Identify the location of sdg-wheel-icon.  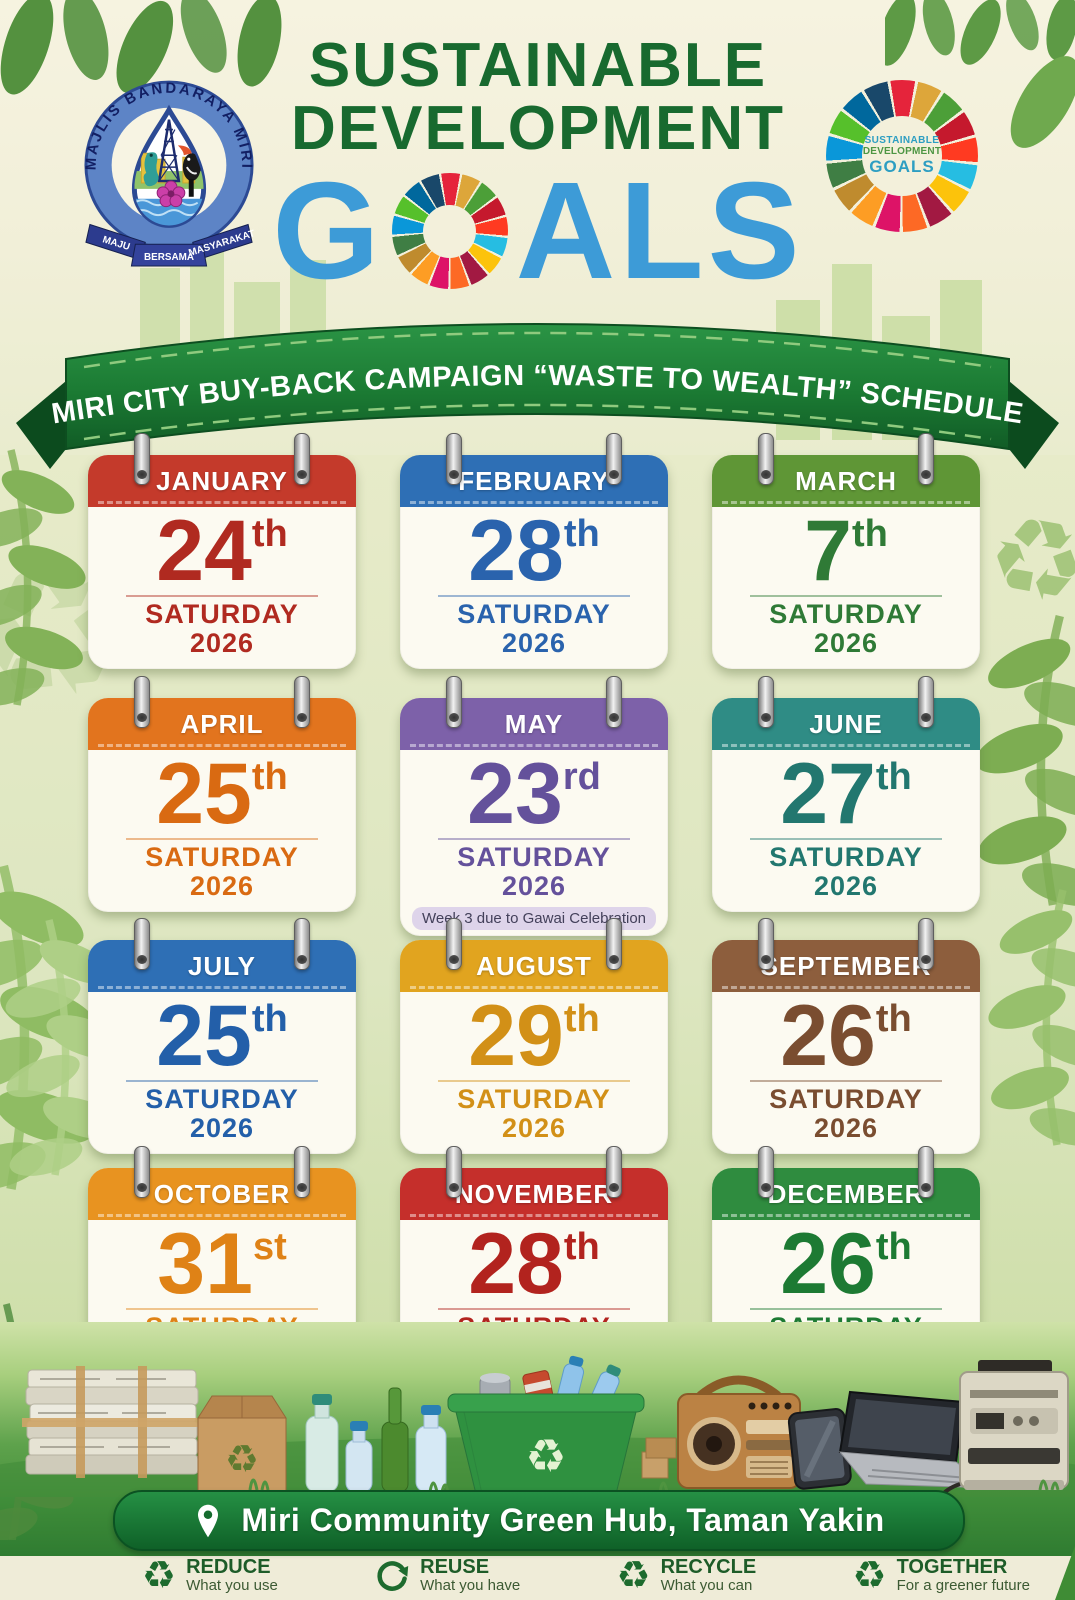
(449, 231).